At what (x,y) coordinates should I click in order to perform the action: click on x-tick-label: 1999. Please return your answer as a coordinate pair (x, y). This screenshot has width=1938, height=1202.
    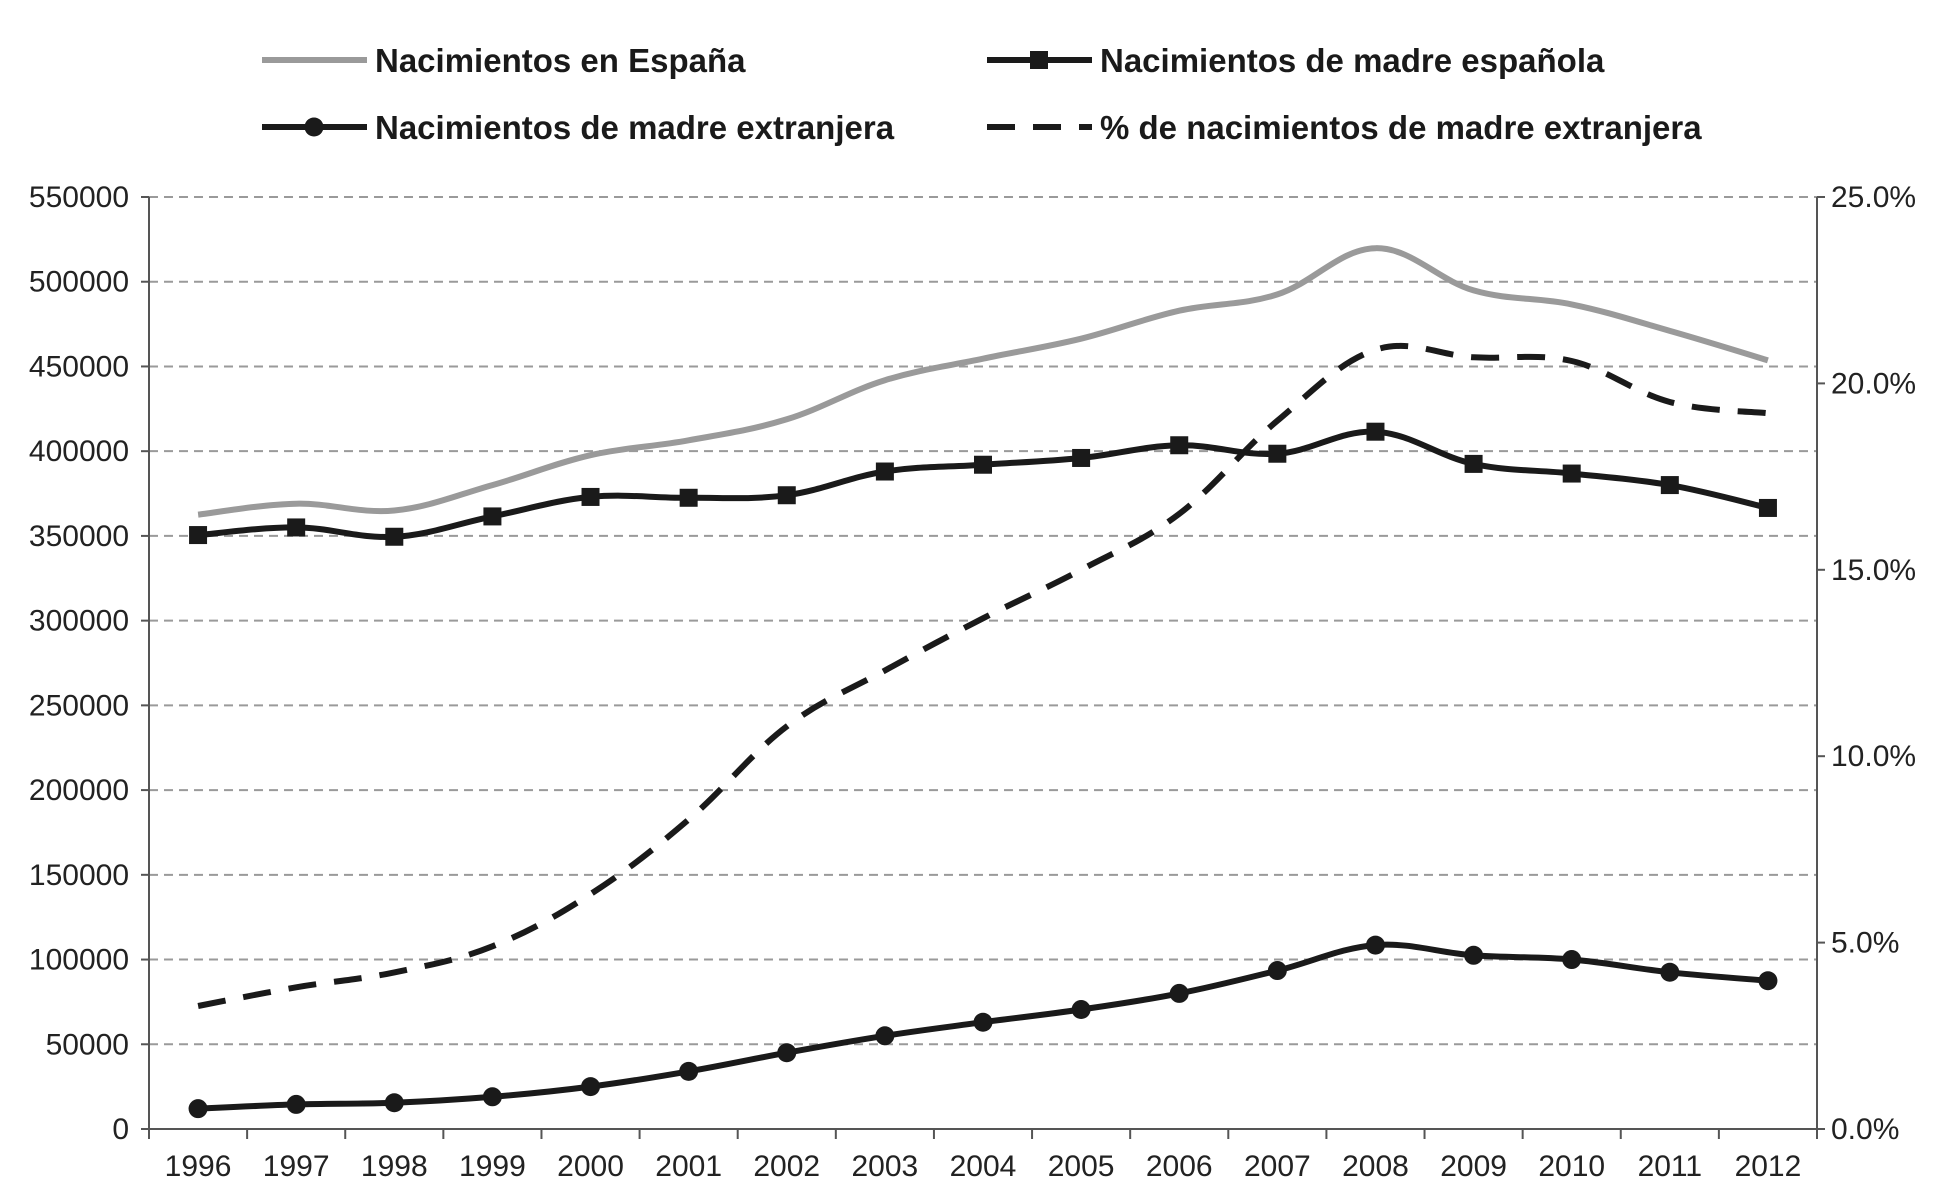
    Looking at the image, I should click on (492, 1166).